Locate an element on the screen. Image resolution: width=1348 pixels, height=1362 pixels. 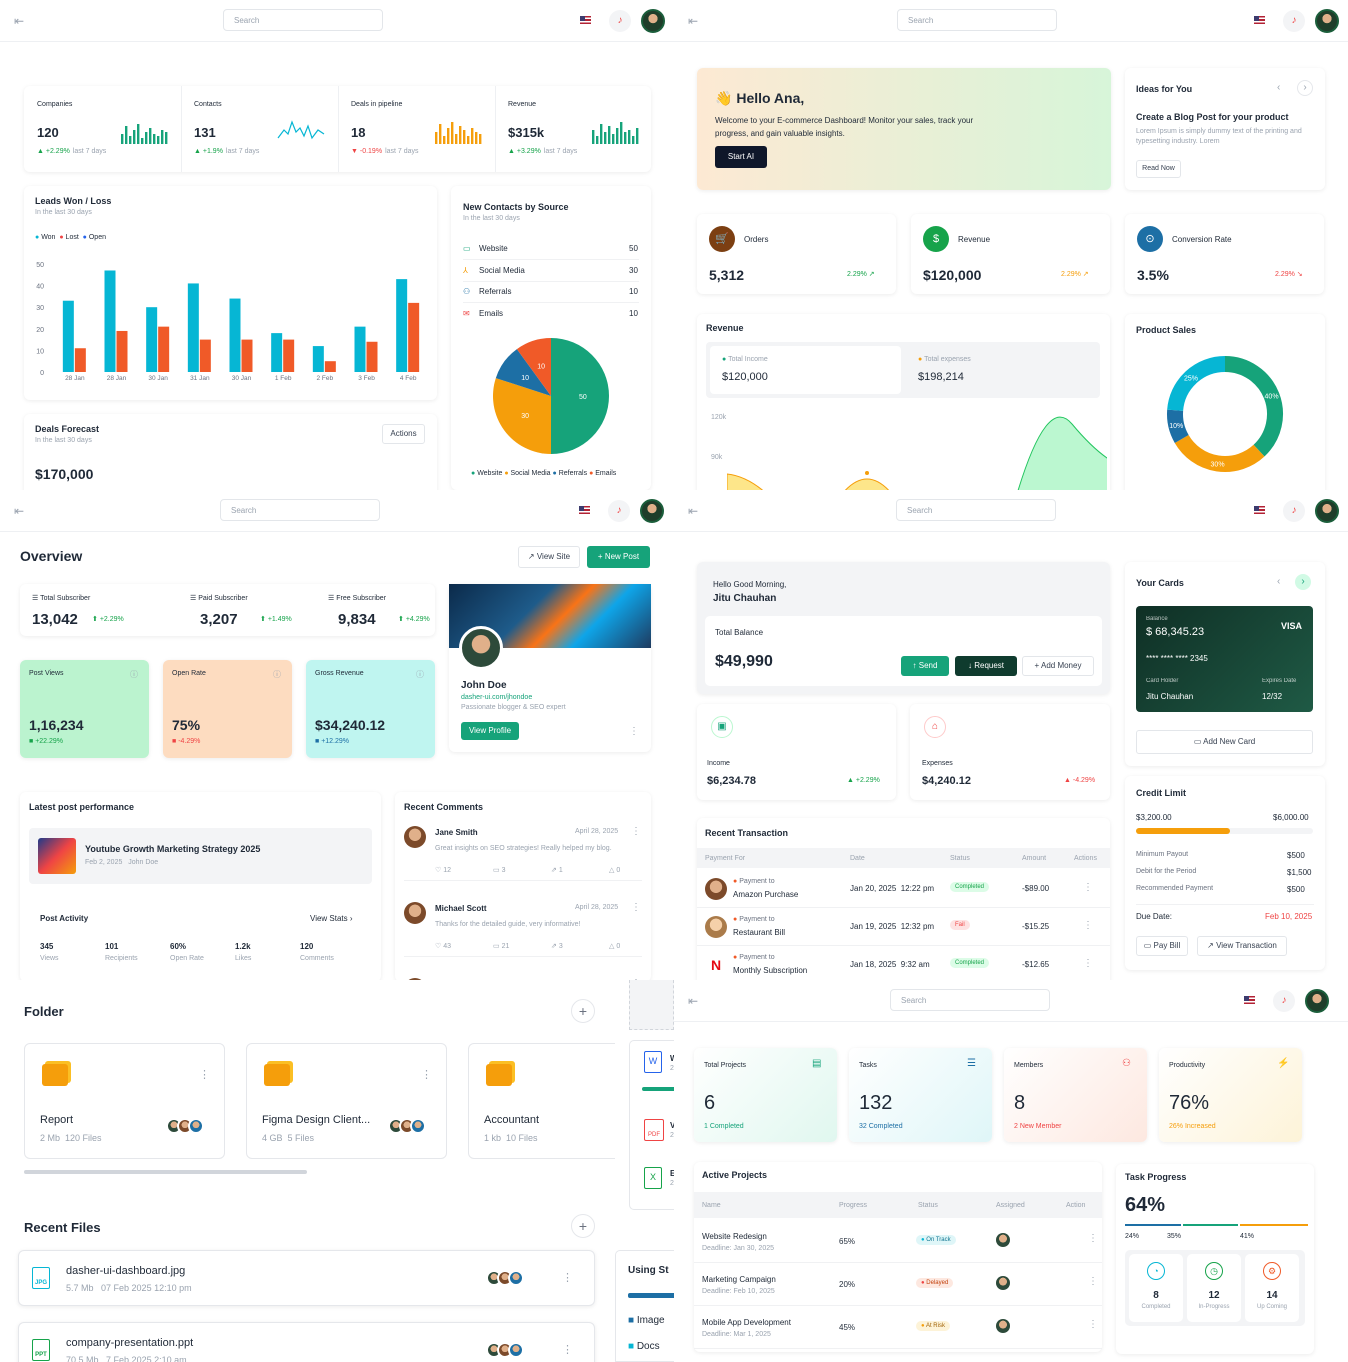
drop-zone is located at coordinates (651, 1005).